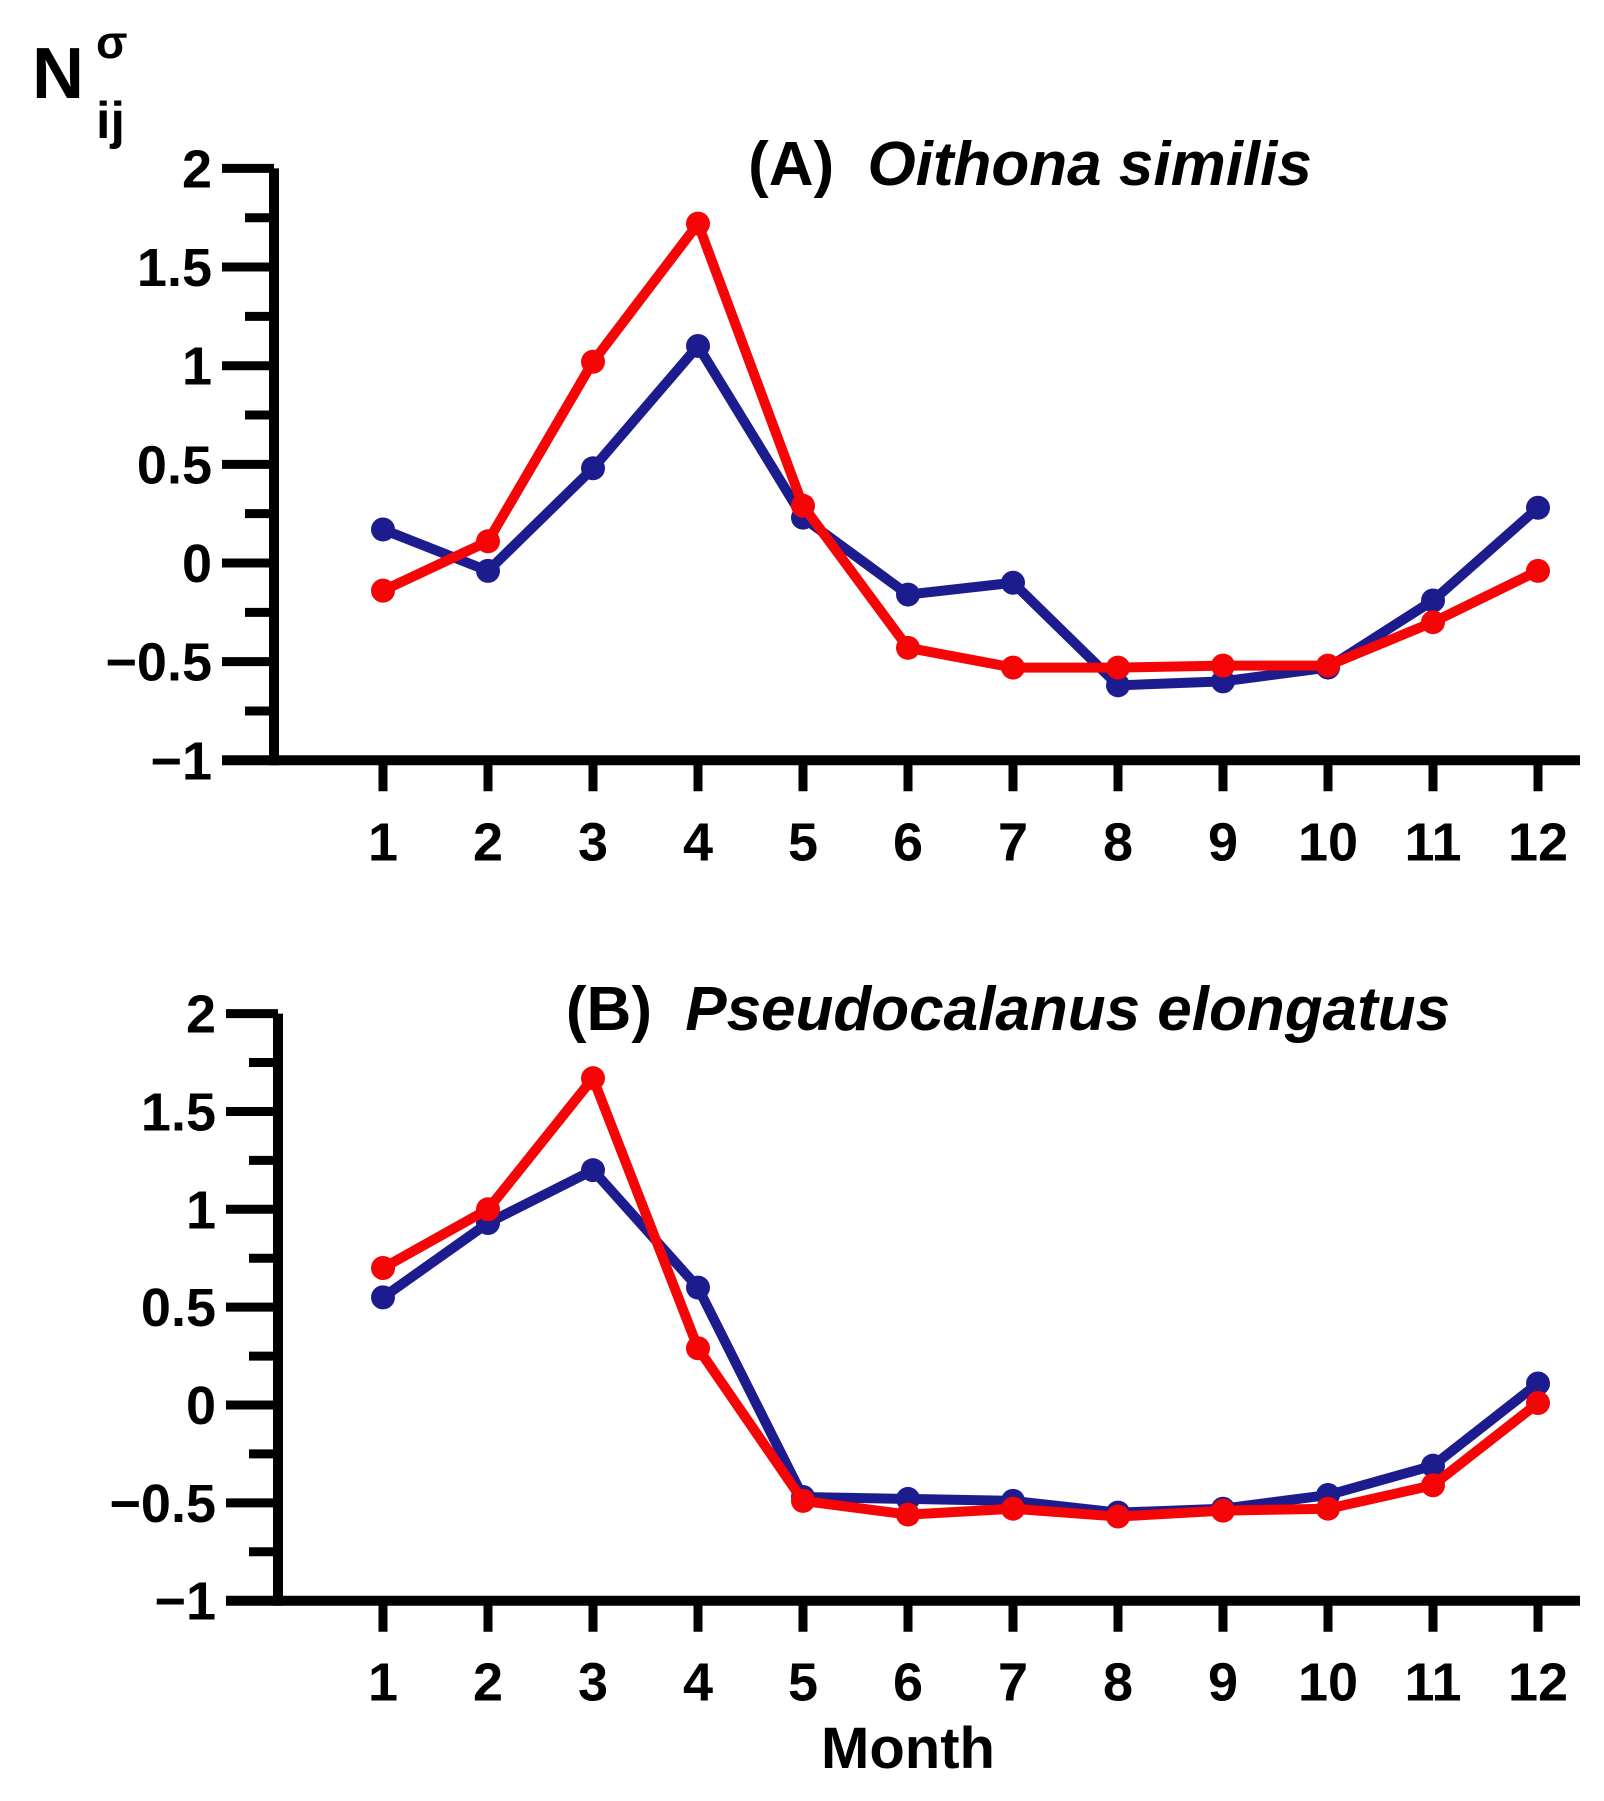  I want to click on data-point-blue-m8, so click(1118, 685).